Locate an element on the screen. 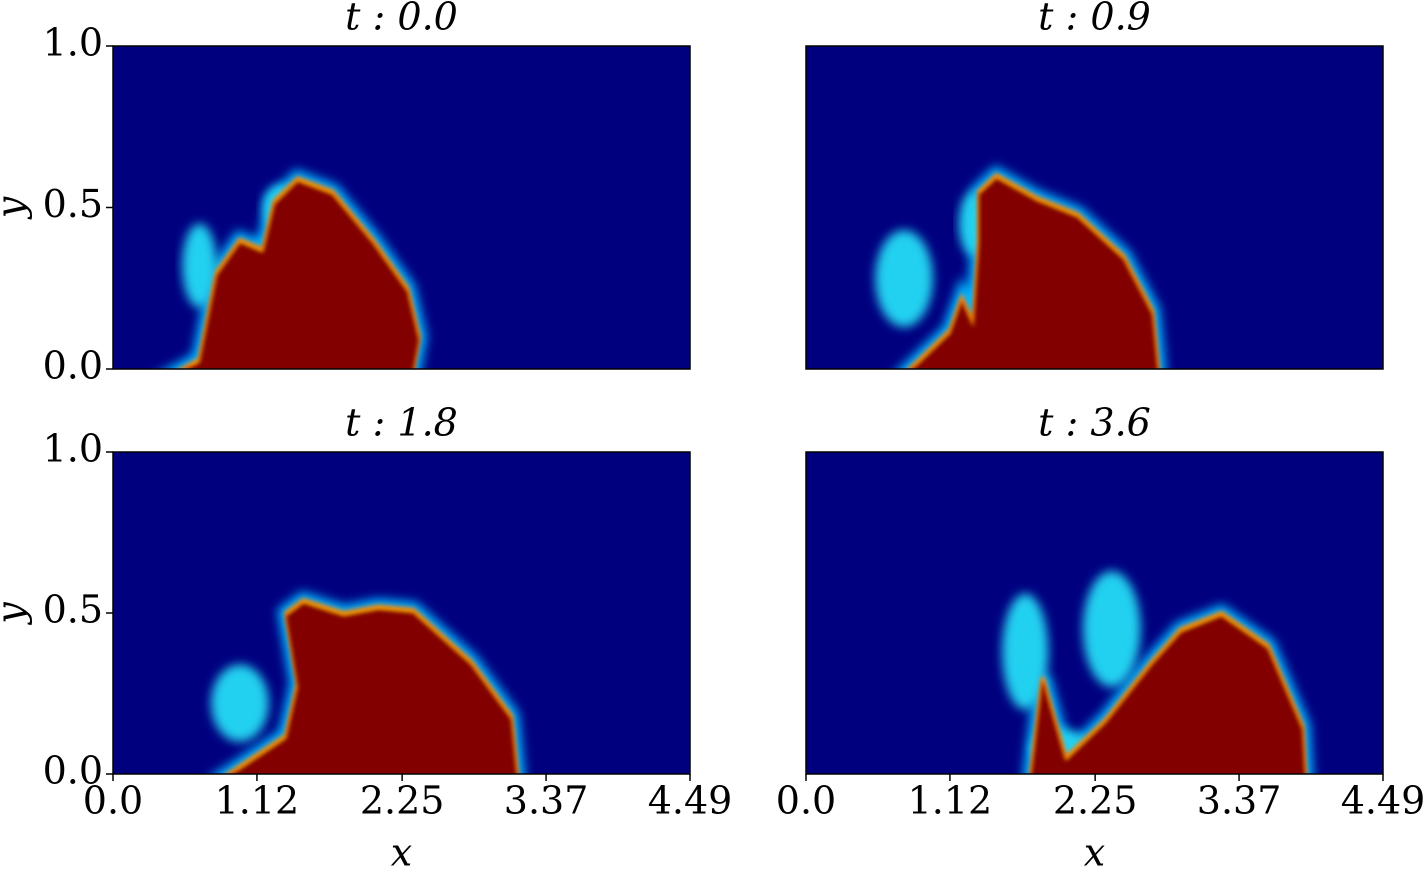 The height and width of the screenshot is (877, 1425). panel-title: t : 0.9 is located at coordinates (1094, 19).